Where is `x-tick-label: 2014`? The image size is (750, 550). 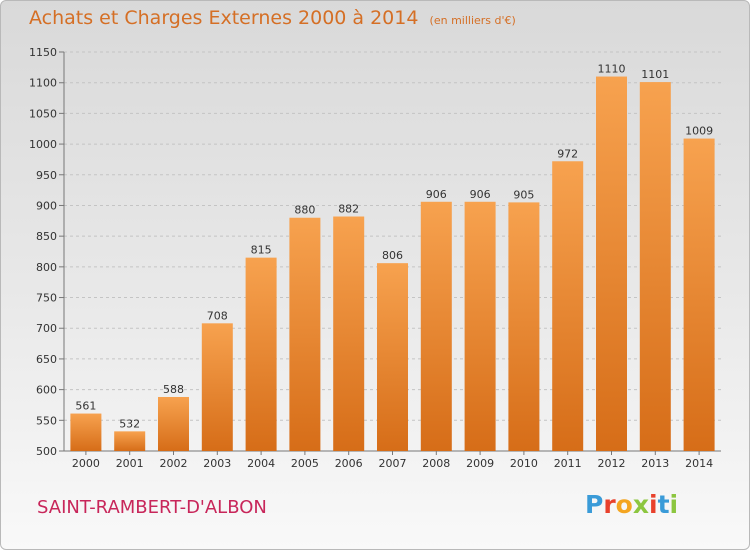 x-tick-label: 2014 is located at coordinates (699, 463).